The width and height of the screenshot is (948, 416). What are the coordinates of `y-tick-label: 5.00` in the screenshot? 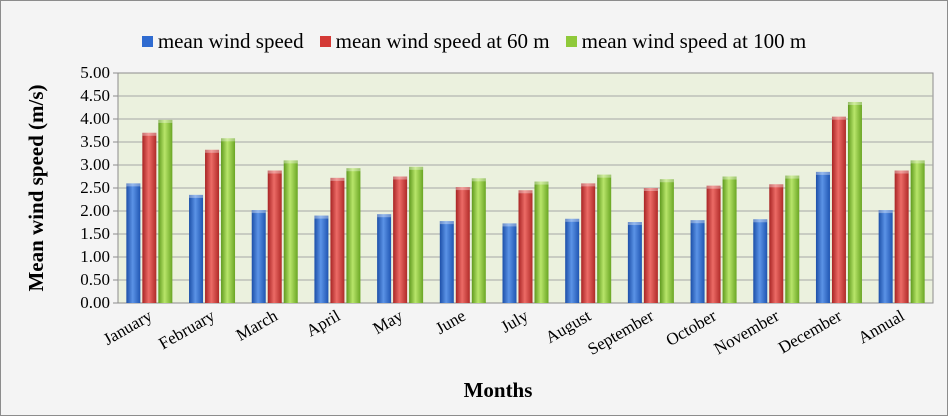 It's located at (95, 72).